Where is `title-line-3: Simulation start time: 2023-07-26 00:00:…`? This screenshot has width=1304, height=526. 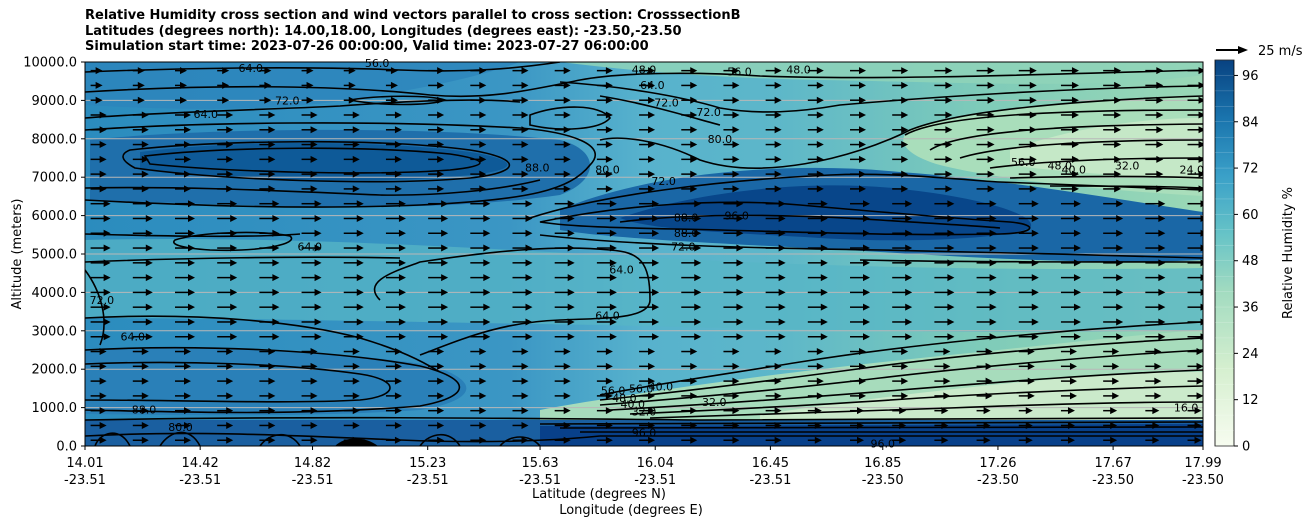 title-line-3: Simulation start time: 2023-07-26 00:00:… is located at coordinates (367, 46).